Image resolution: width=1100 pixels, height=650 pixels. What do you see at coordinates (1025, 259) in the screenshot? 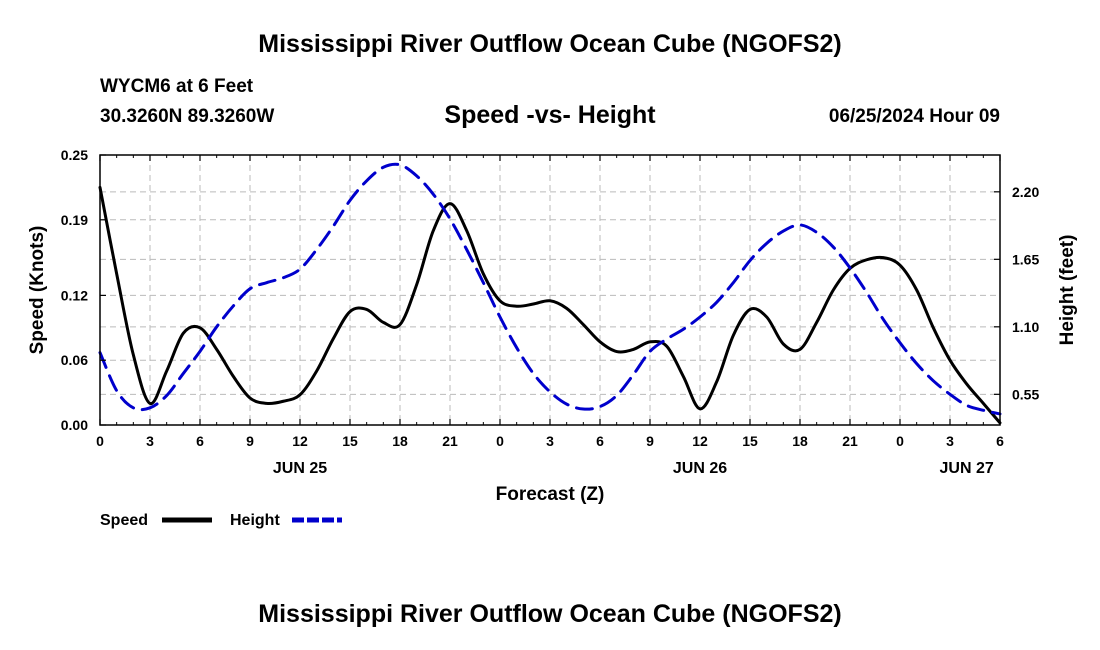
I see `y2-tick-label: 1.65` at bounding box center [1025, 259].